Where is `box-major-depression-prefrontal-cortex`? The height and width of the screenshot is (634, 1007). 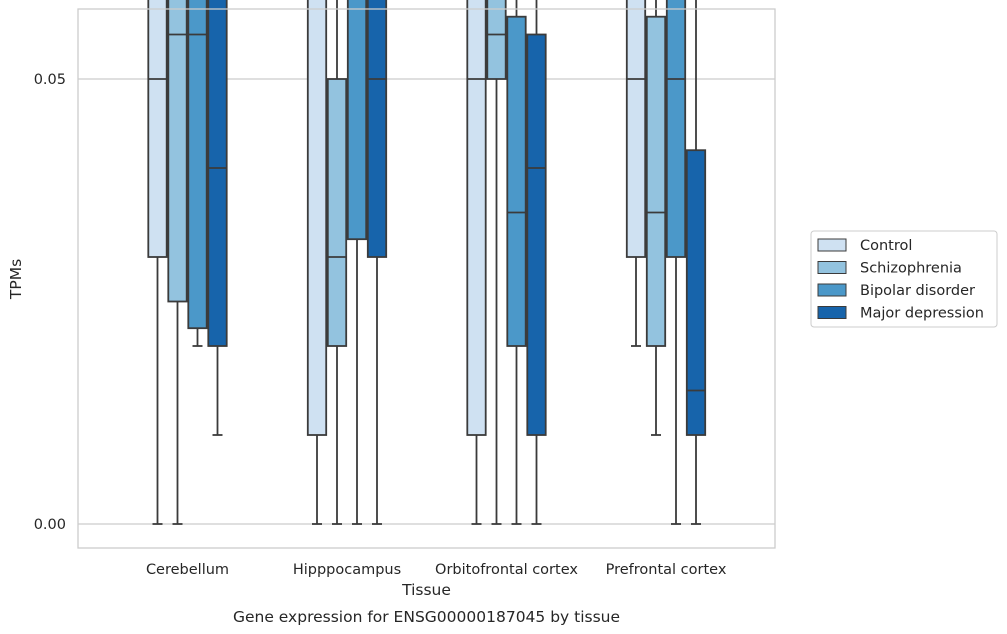 box-major-depression-prefrontal-cortex is located at coordinates (696, 262).